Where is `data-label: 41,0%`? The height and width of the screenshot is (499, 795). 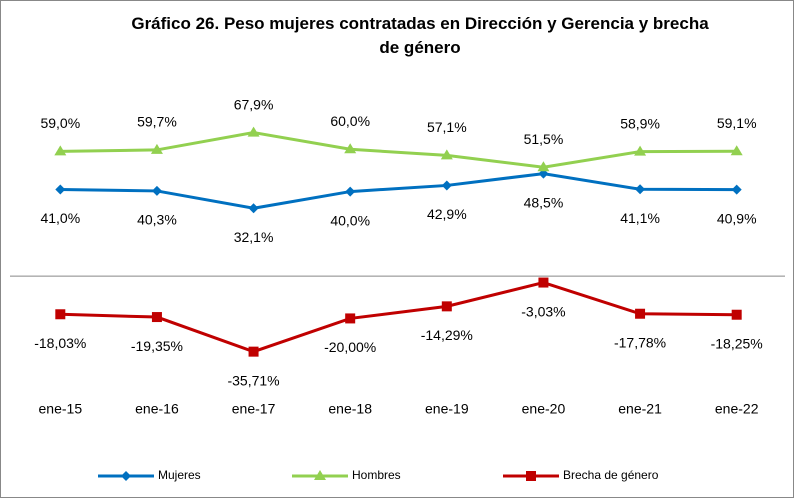 data-label: 41,0% is located at coordinates (60, 218).